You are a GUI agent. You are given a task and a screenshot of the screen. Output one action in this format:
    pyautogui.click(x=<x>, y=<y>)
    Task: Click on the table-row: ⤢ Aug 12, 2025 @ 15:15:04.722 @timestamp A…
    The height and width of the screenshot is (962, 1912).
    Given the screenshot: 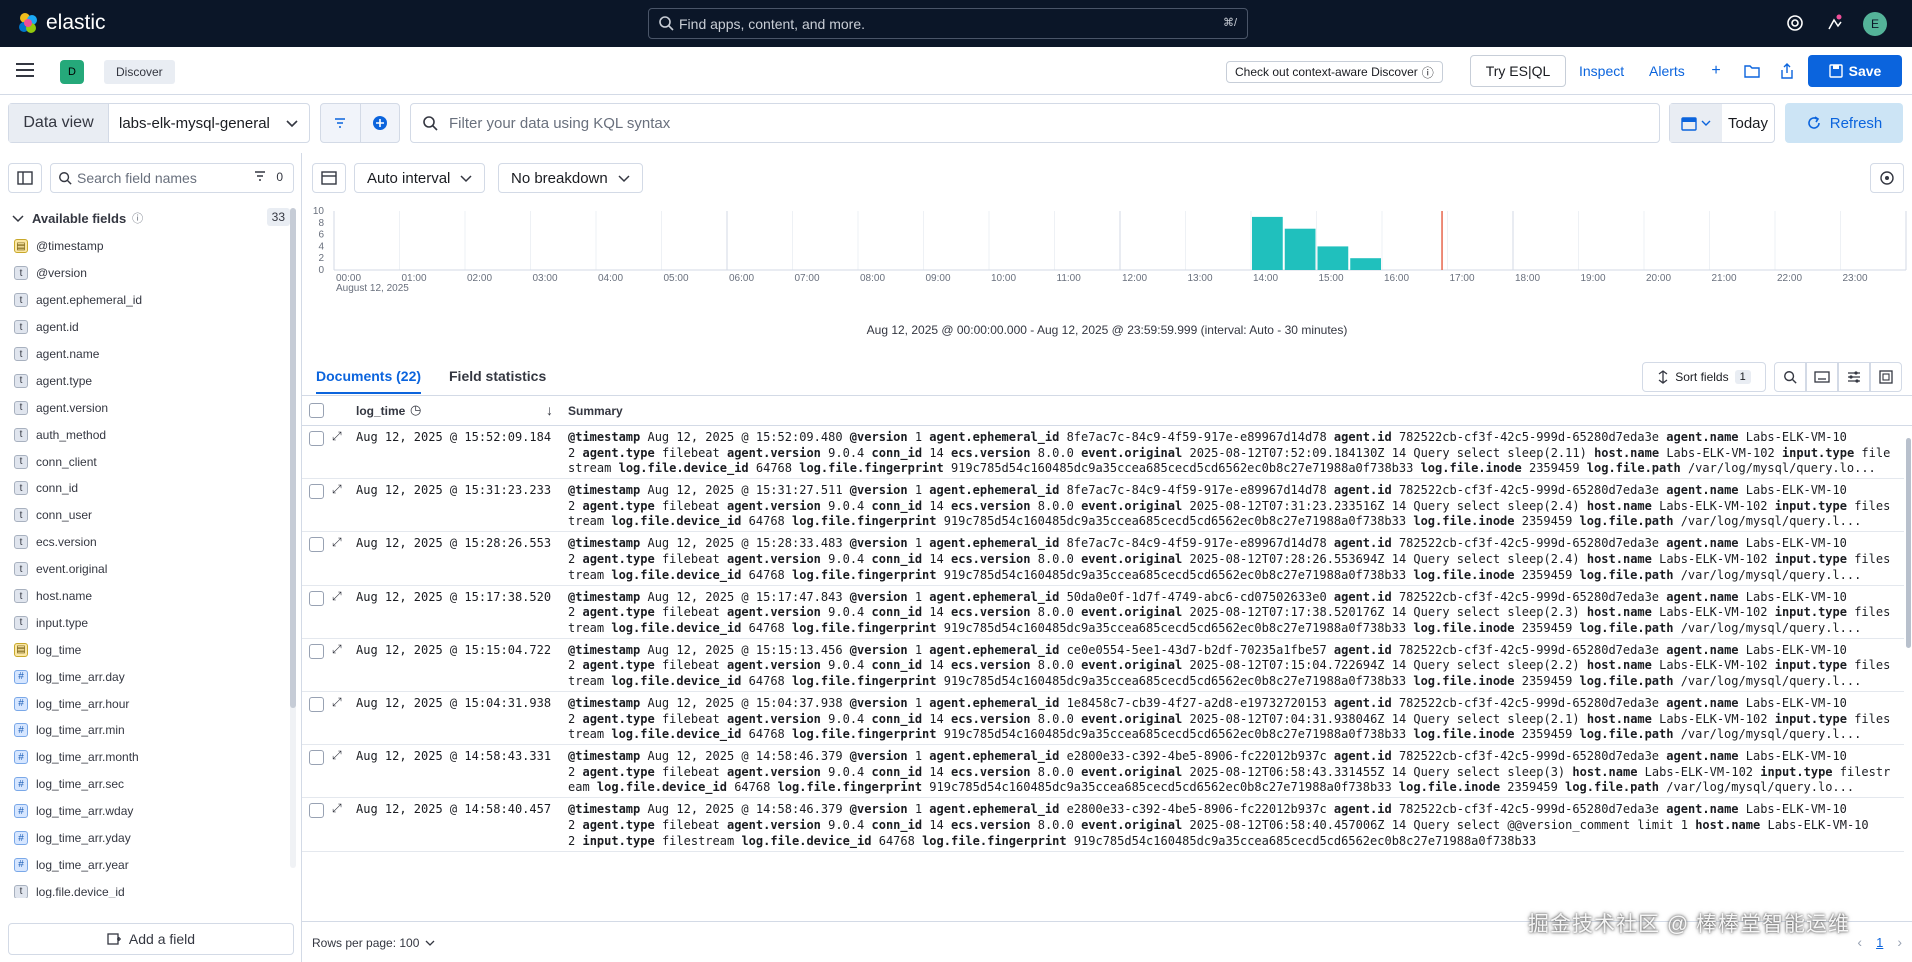 What is the action you would take?
    pyautogui.click(x=1103, y=665)
    